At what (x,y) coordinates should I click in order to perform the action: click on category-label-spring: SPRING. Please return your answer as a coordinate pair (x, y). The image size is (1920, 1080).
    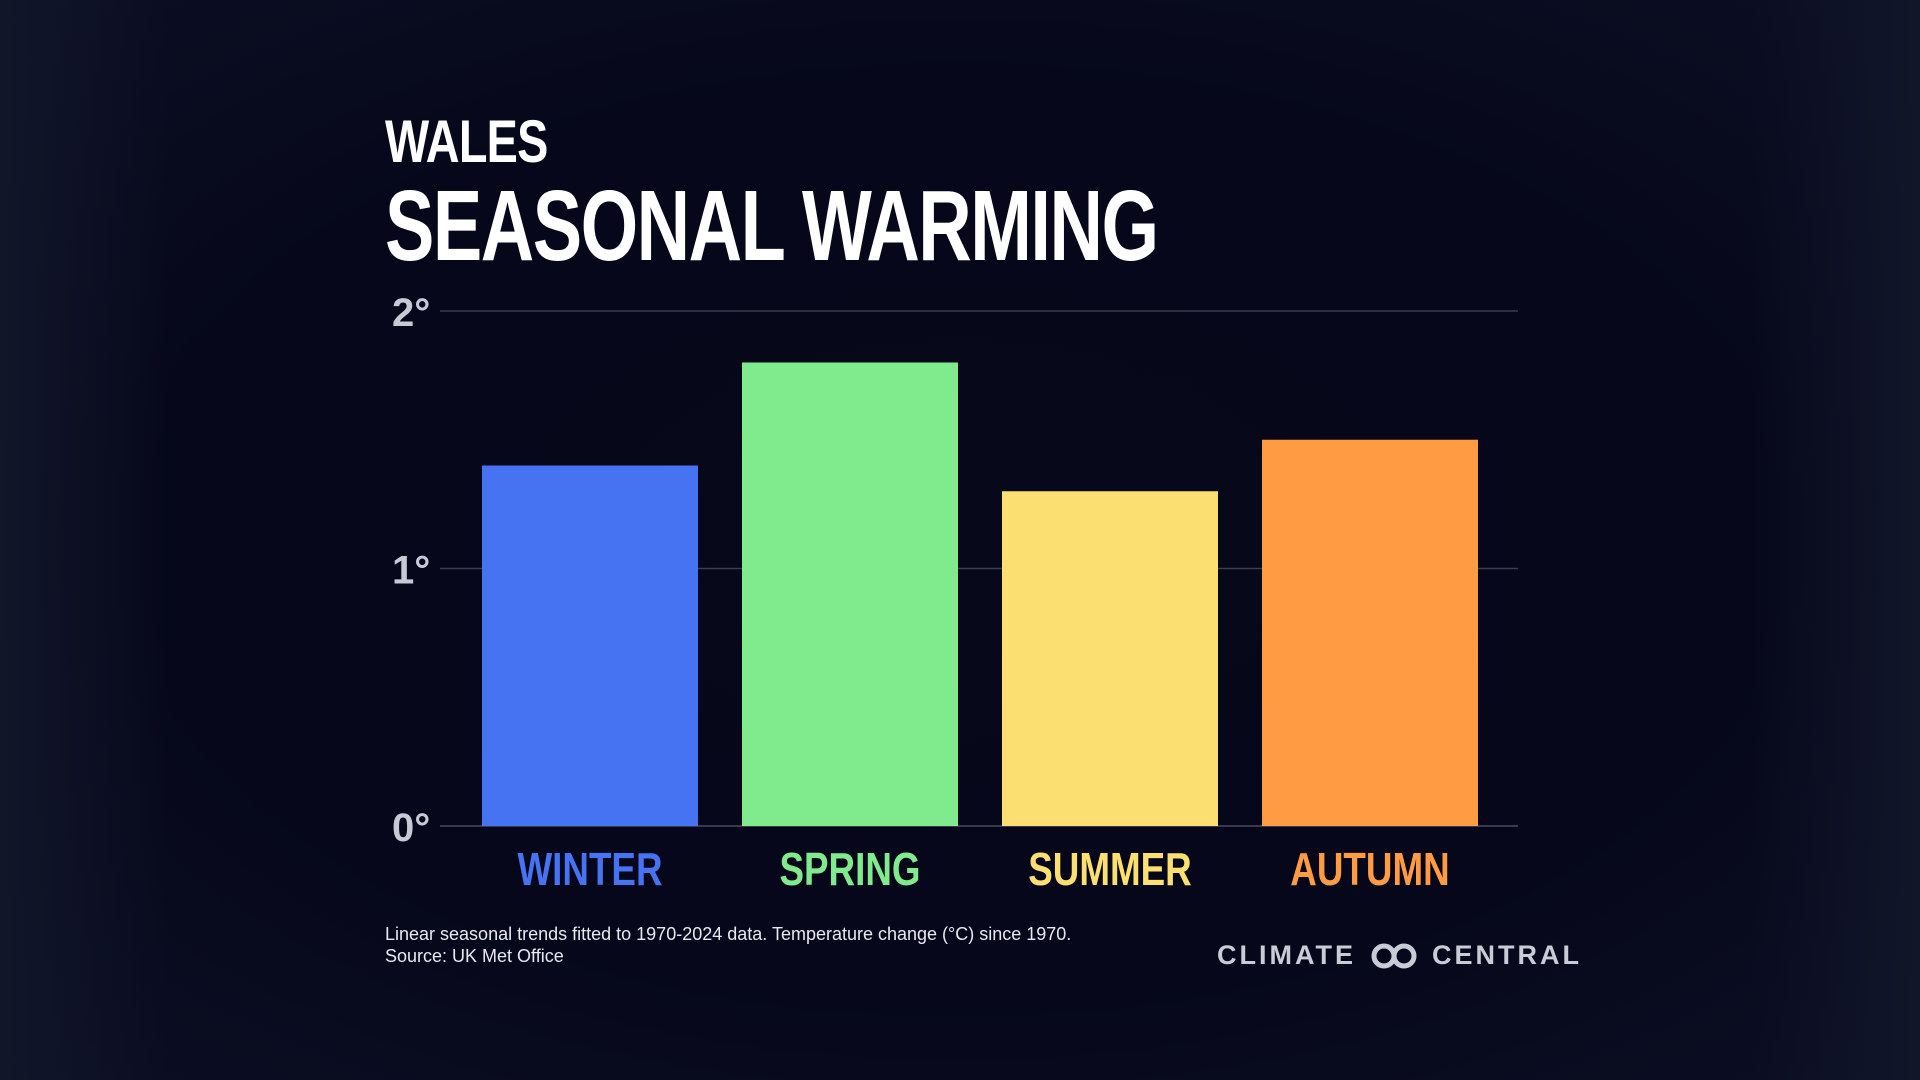
    Looking at the image, I should click on (849, 869).